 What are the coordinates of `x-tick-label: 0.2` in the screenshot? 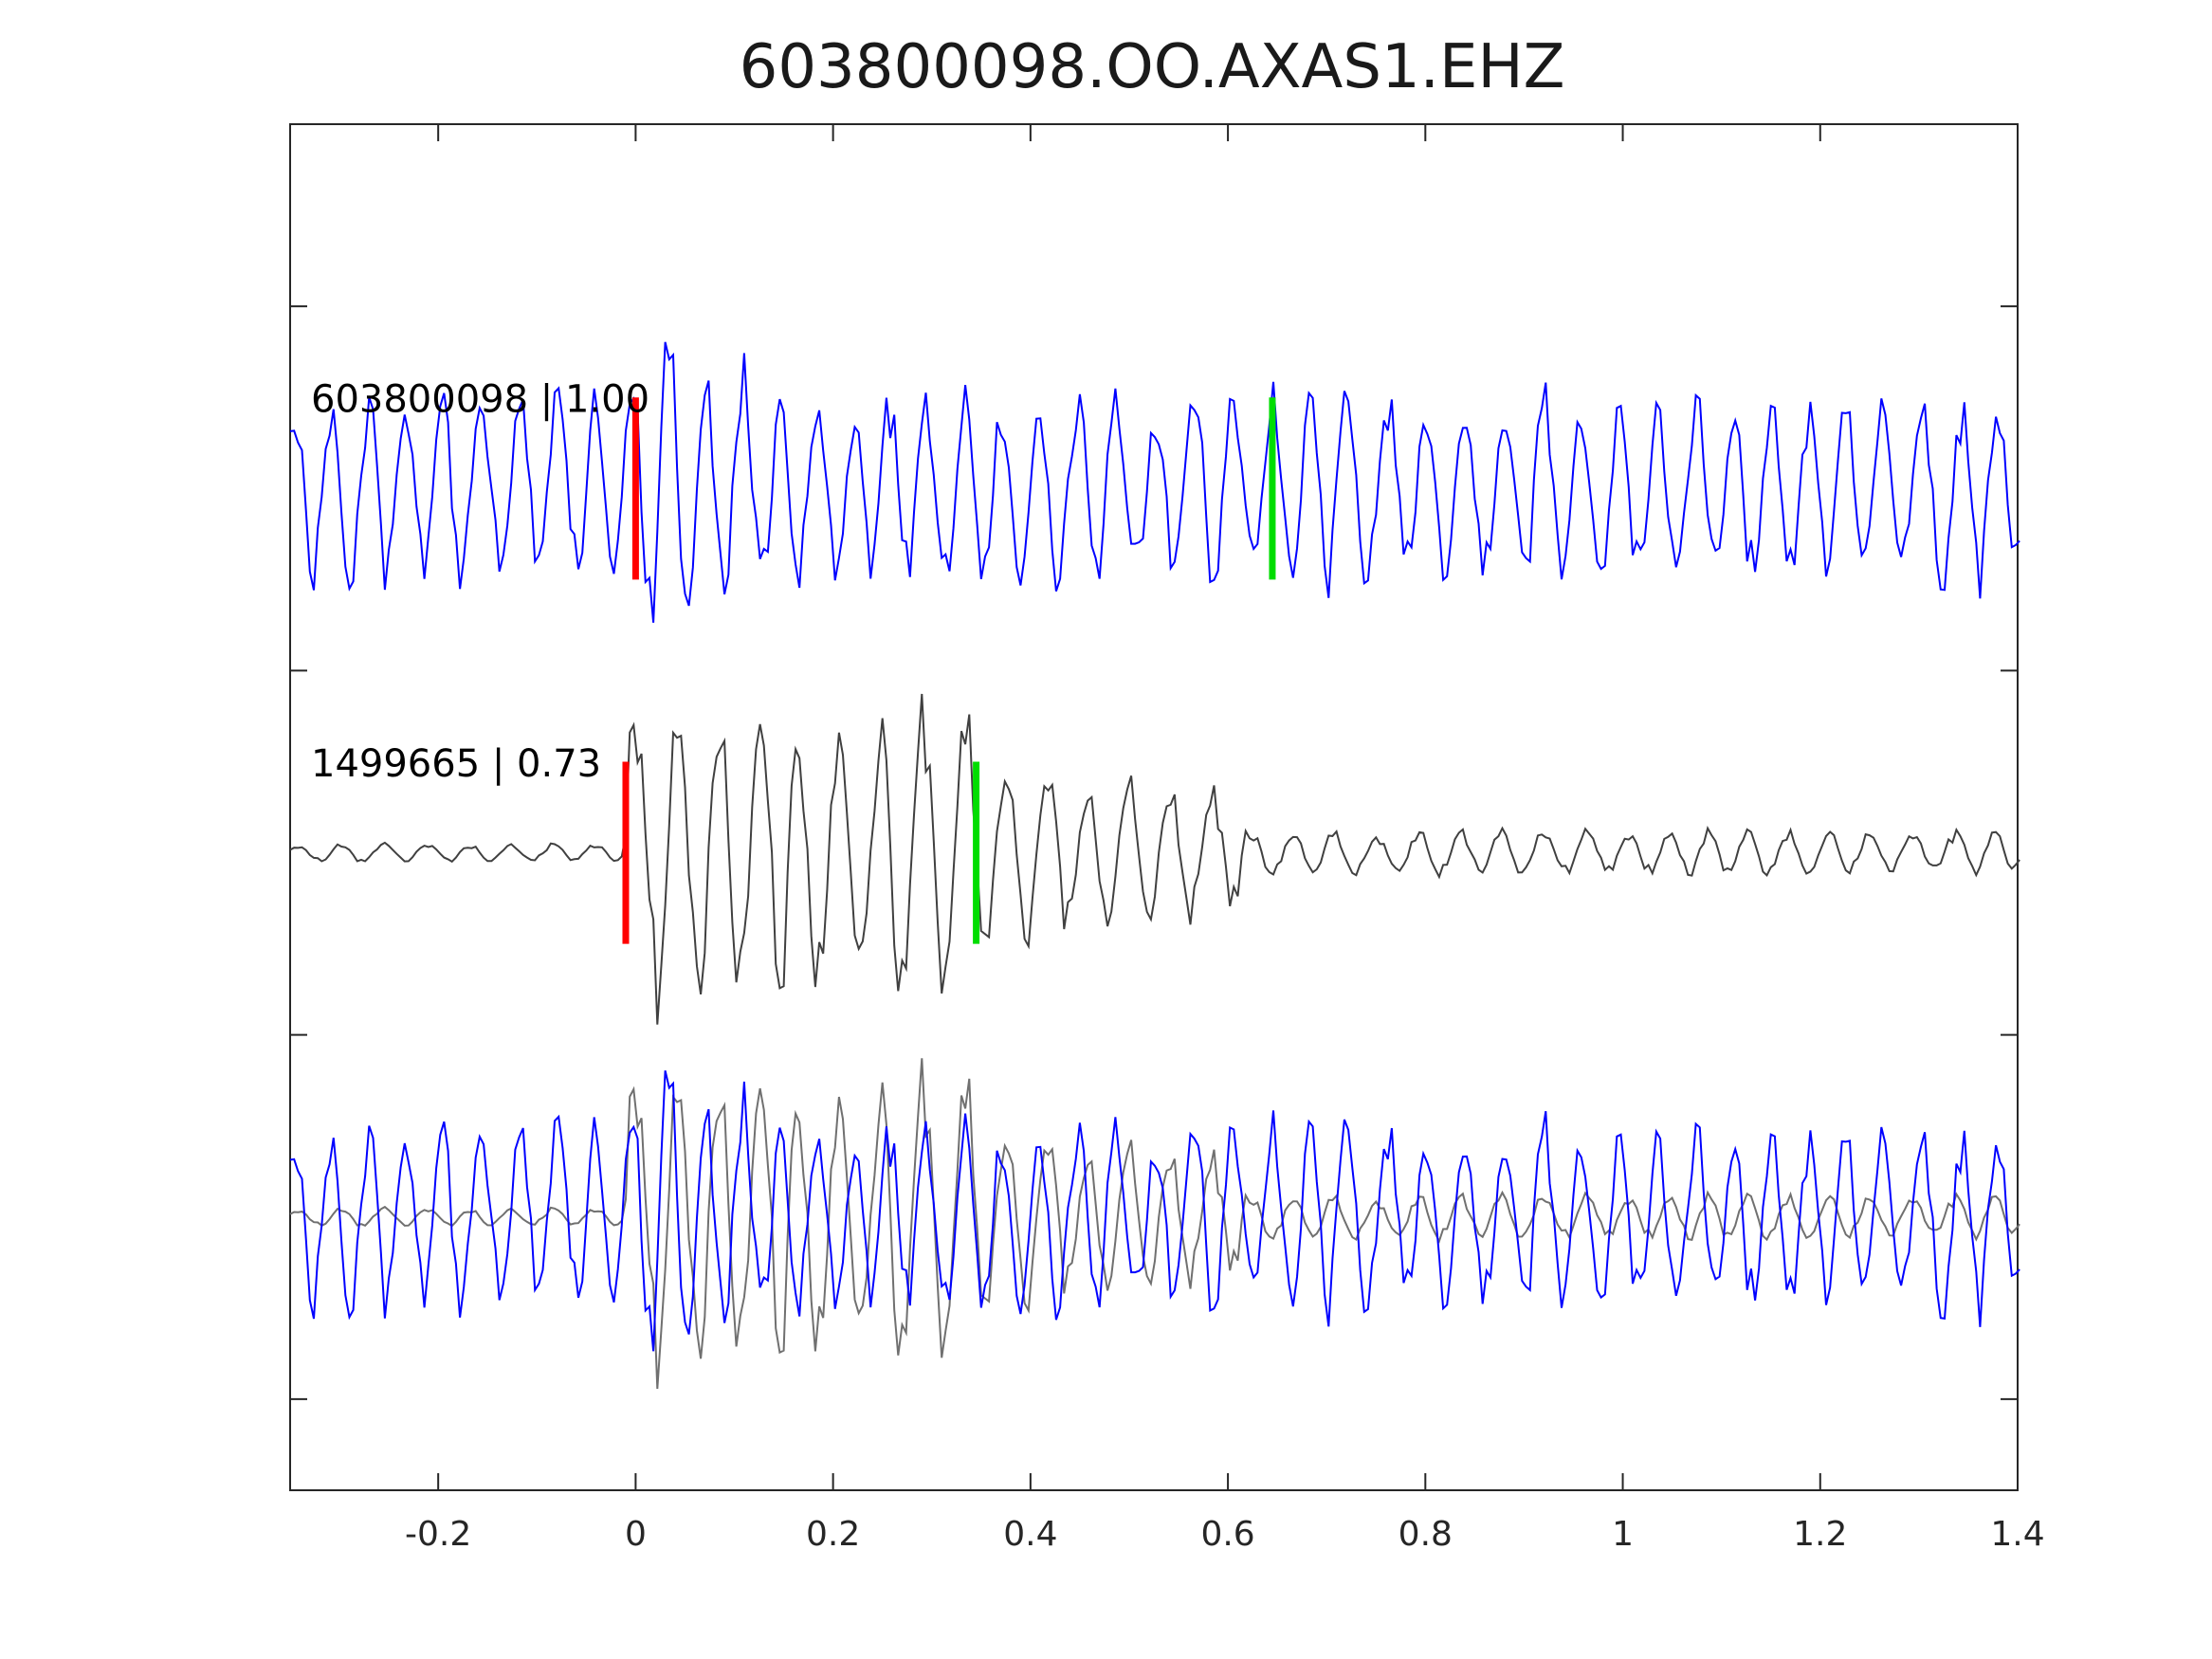 It's located at (833, 1534).